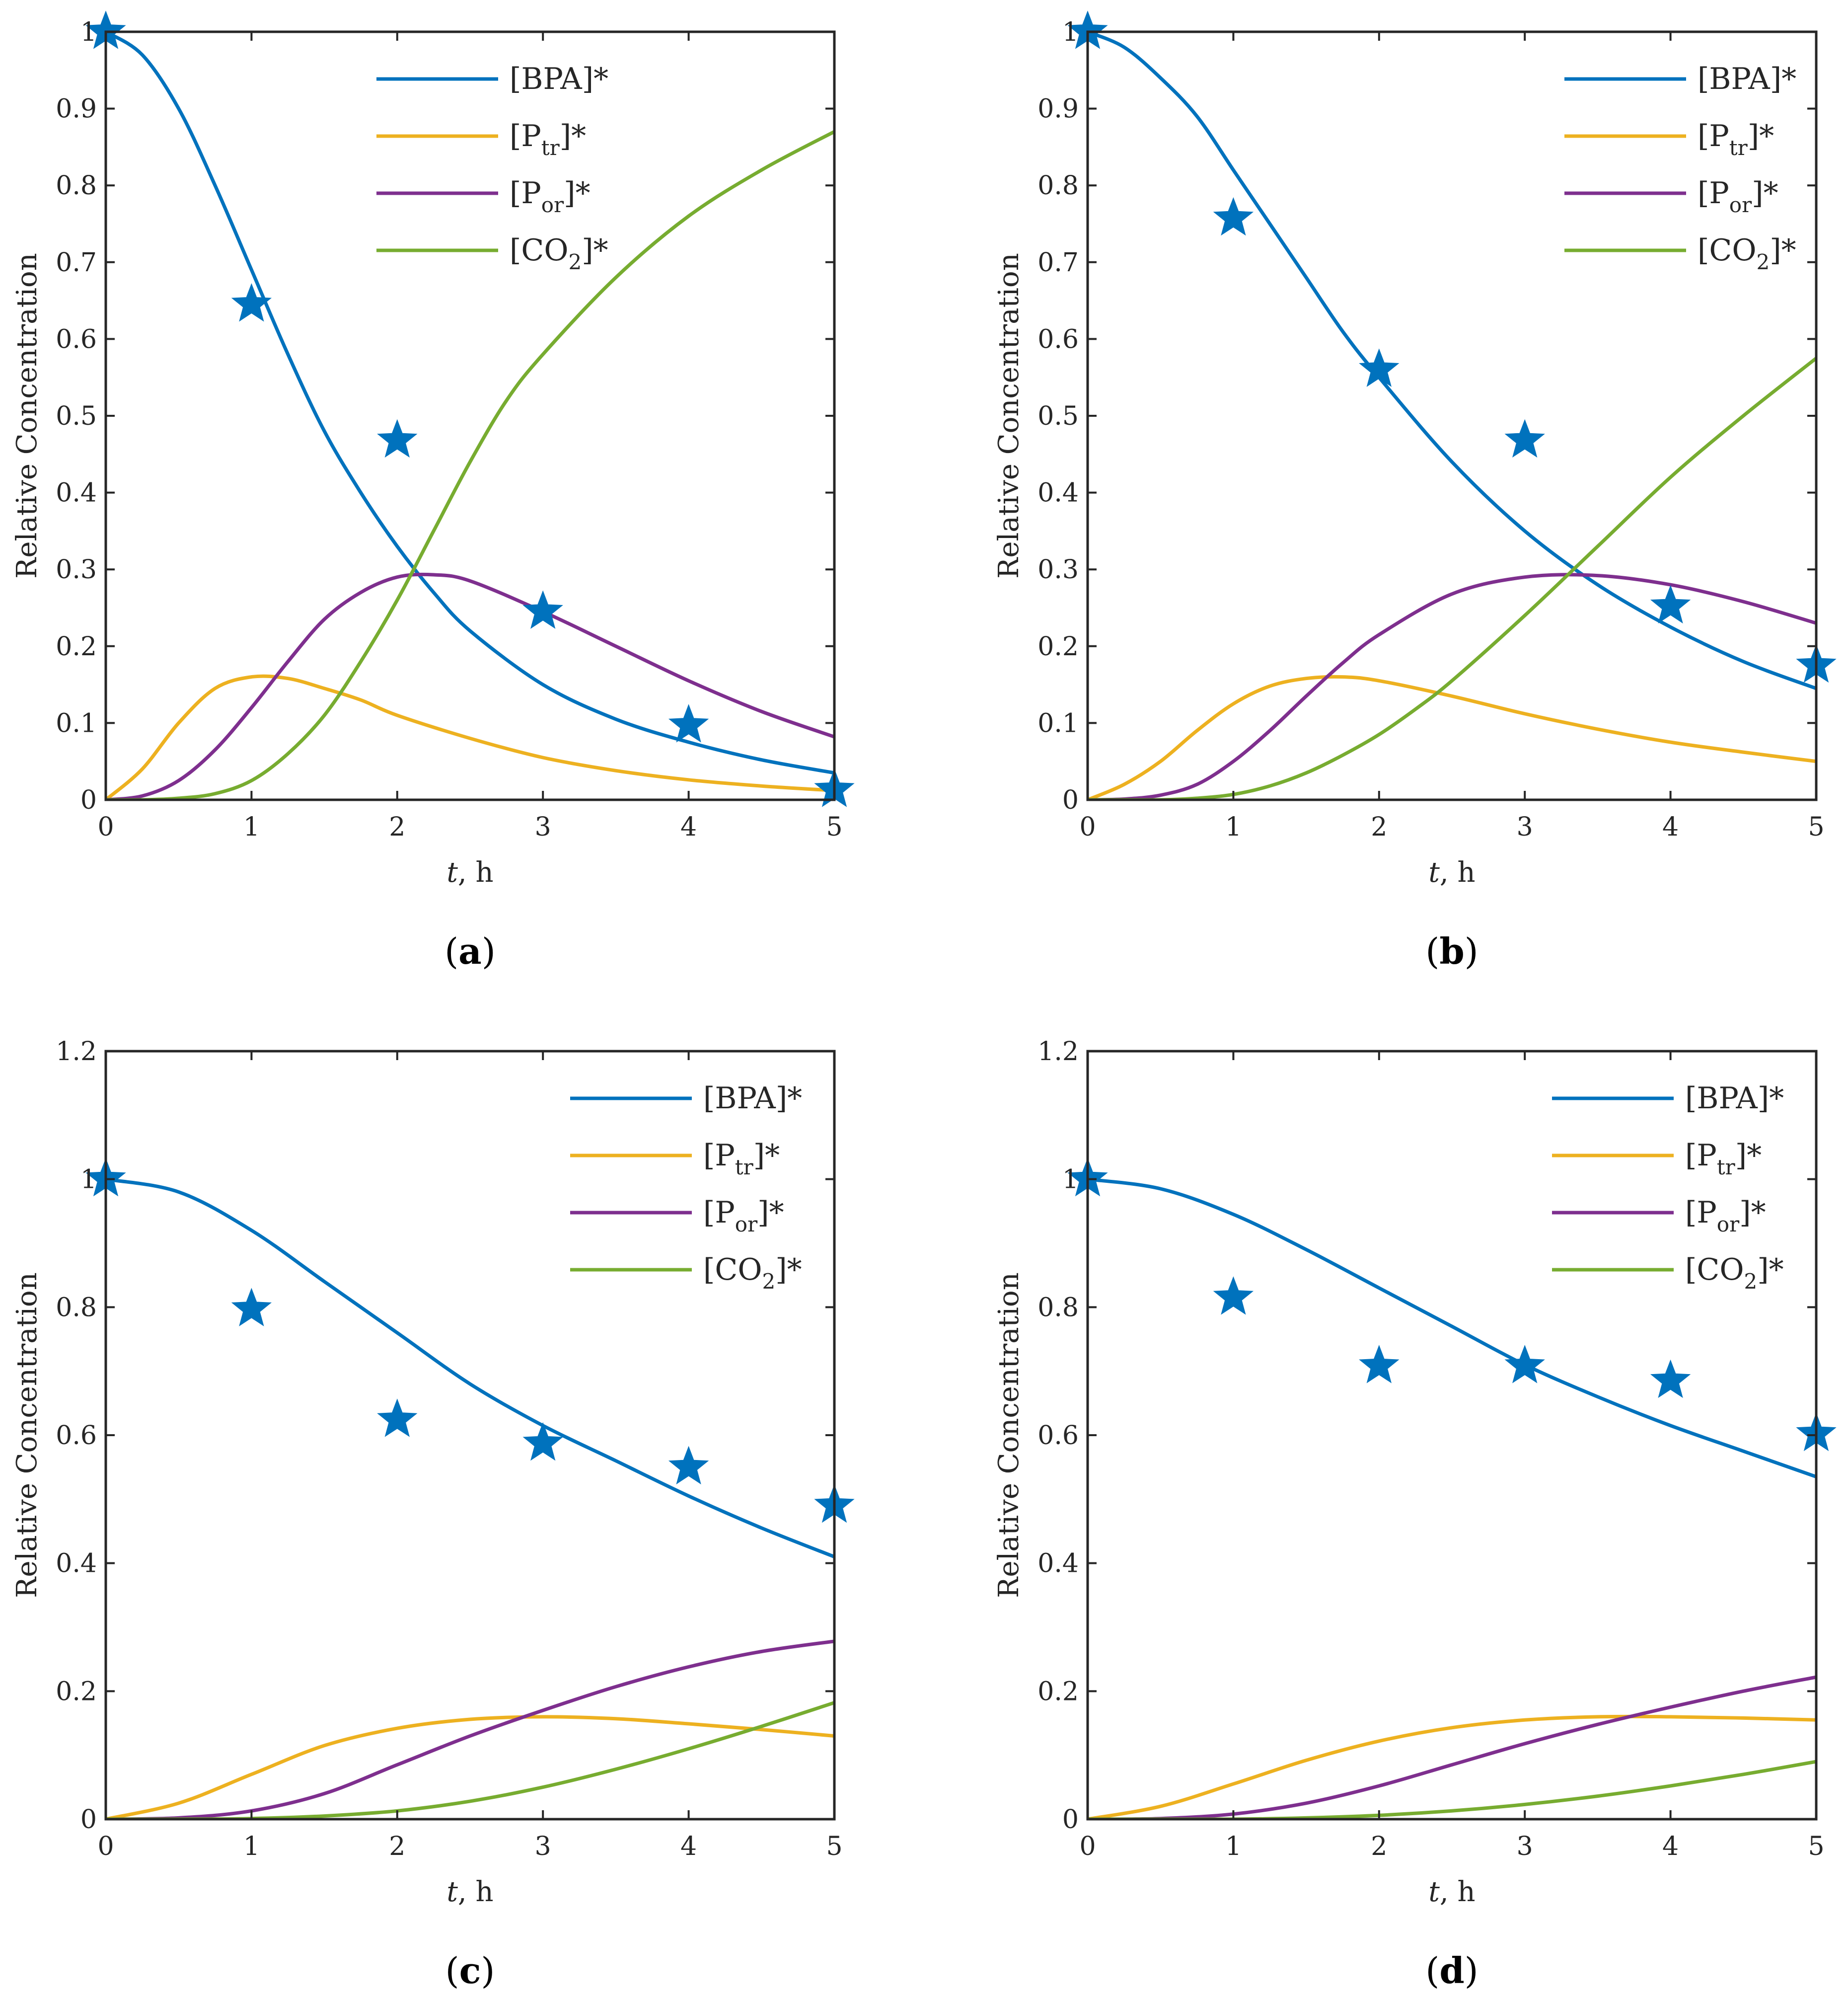  Describe the element at coordinates (1452, 951) in the screenshot. I see `panel-label: (b)` at that location.